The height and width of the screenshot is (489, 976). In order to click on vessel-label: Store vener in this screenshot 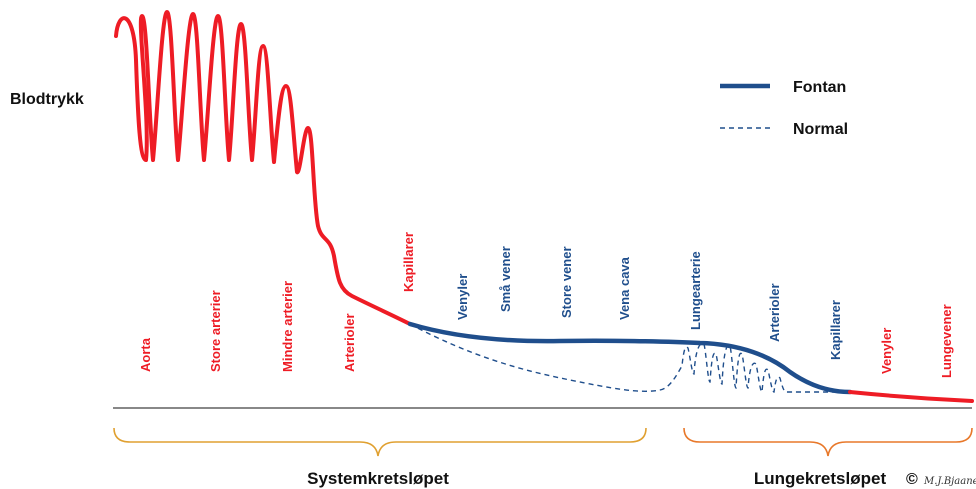, I will do `click(566, 282)`.